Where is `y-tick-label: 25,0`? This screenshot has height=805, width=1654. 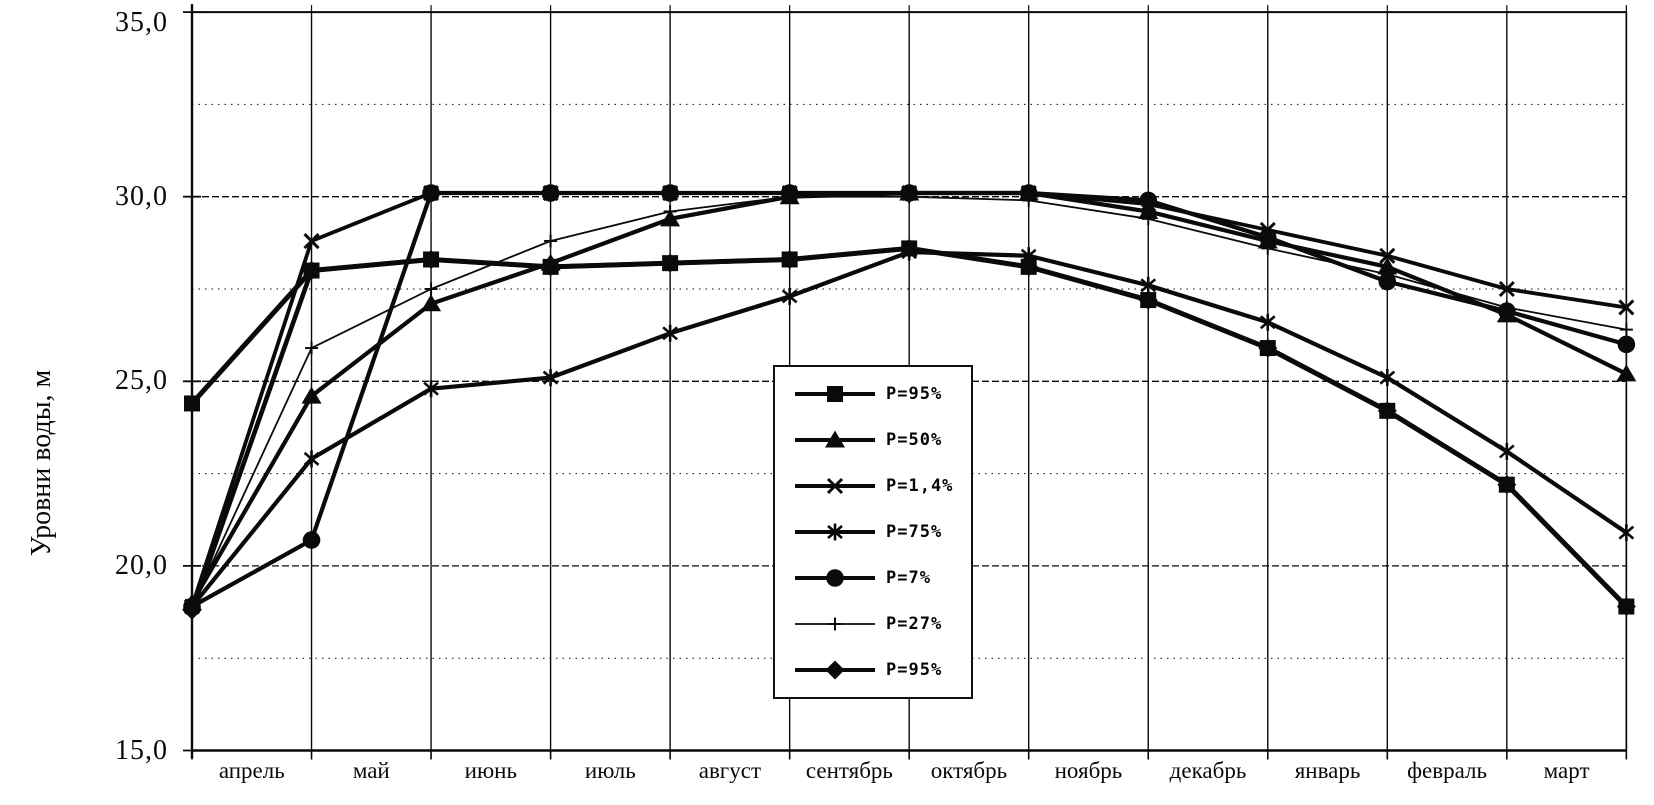 y-tick-label: 25,0 is located at coordinates (141, 381).